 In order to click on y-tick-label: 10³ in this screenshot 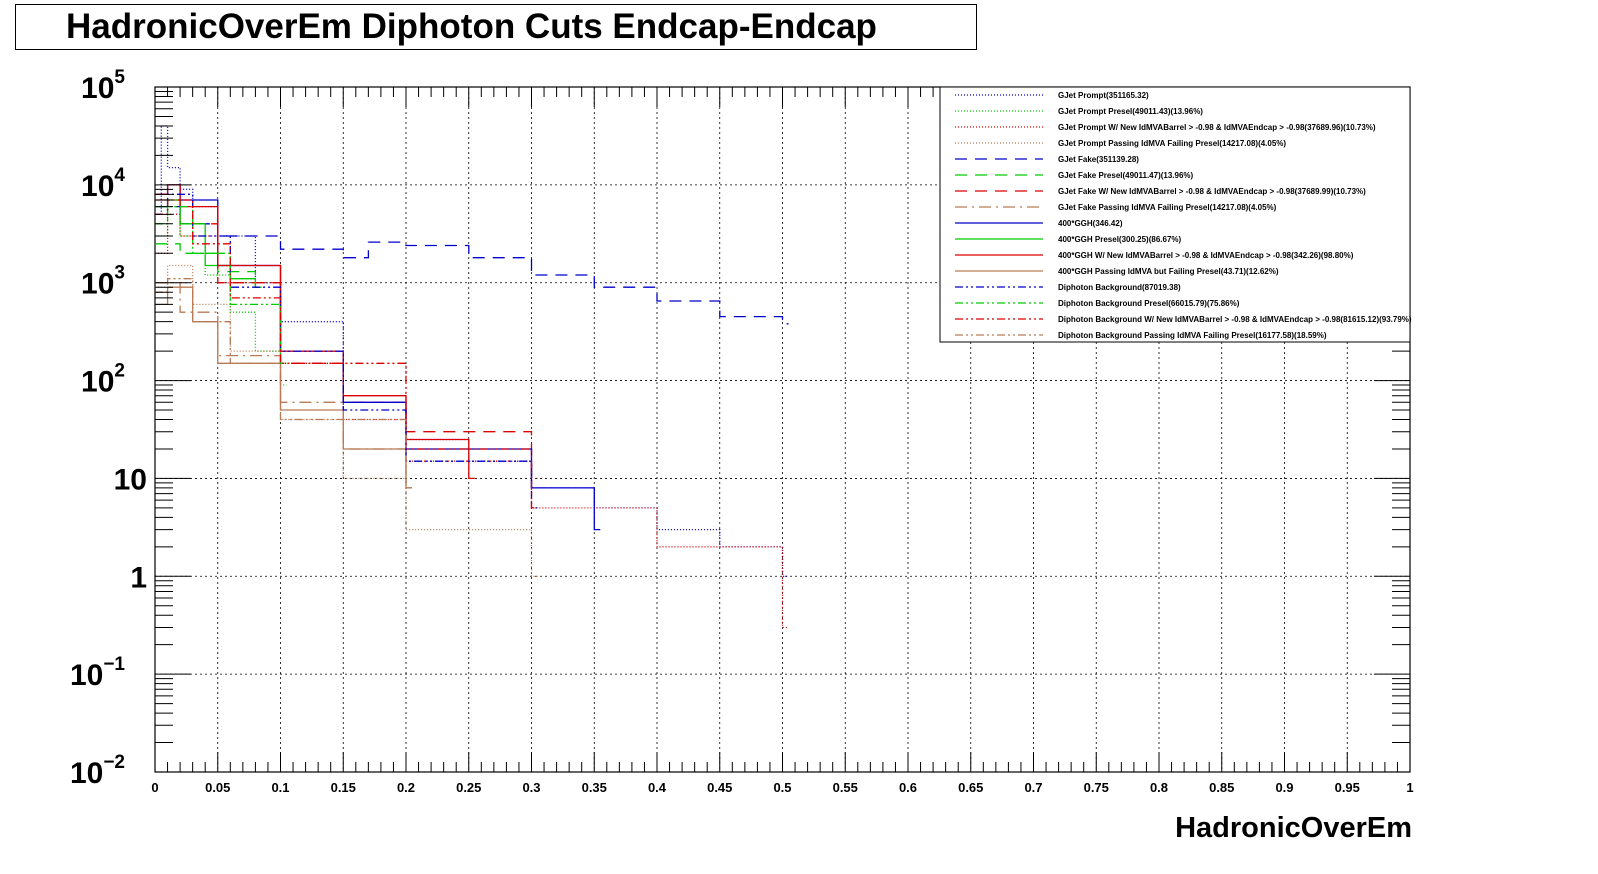, I will do `click(103, 282)`.